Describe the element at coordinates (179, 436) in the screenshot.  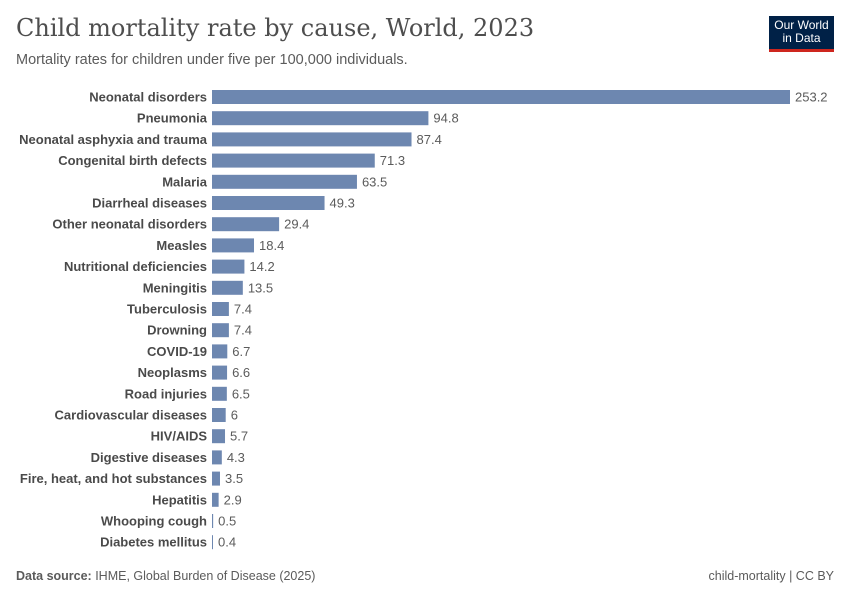
I see `category-label: HIV/AIDS` at that location.